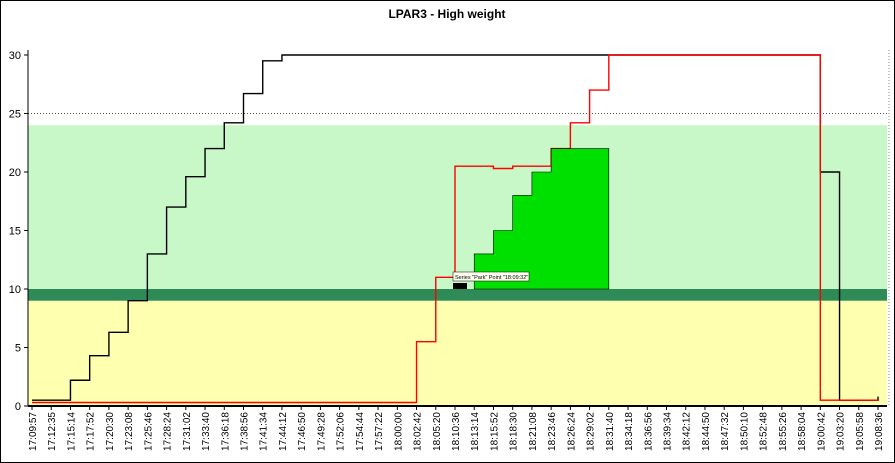 This screenshot has height=463, width=895. What do you see at coordinates (91, 431) in the screenshot?
I see `x-tick-label: 17:17:52` at bounding box center [91, 431].